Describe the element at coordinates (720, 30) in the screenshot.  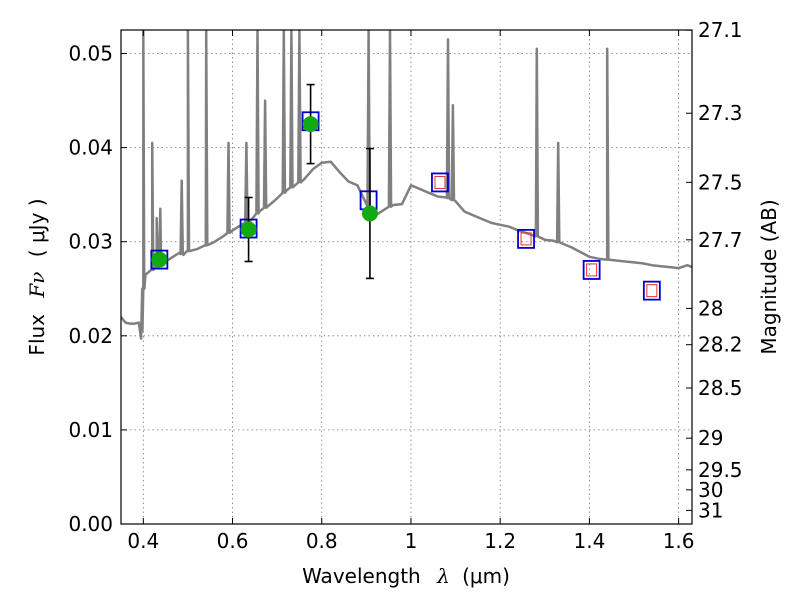
I see `y2-tick-label: 27.1` at that location.